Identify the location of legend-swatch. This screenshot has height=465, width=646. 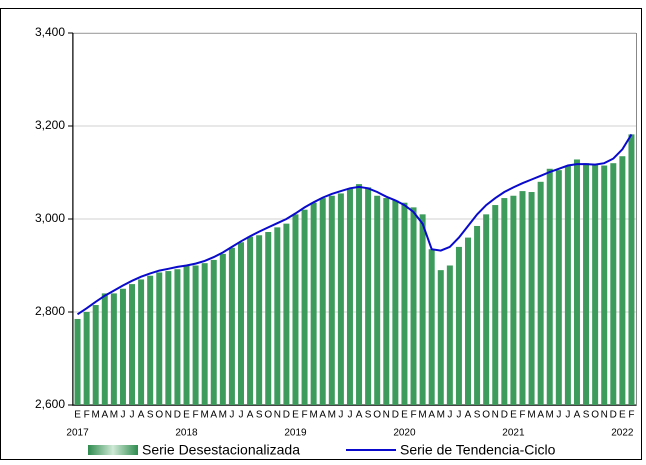
(113, 450).